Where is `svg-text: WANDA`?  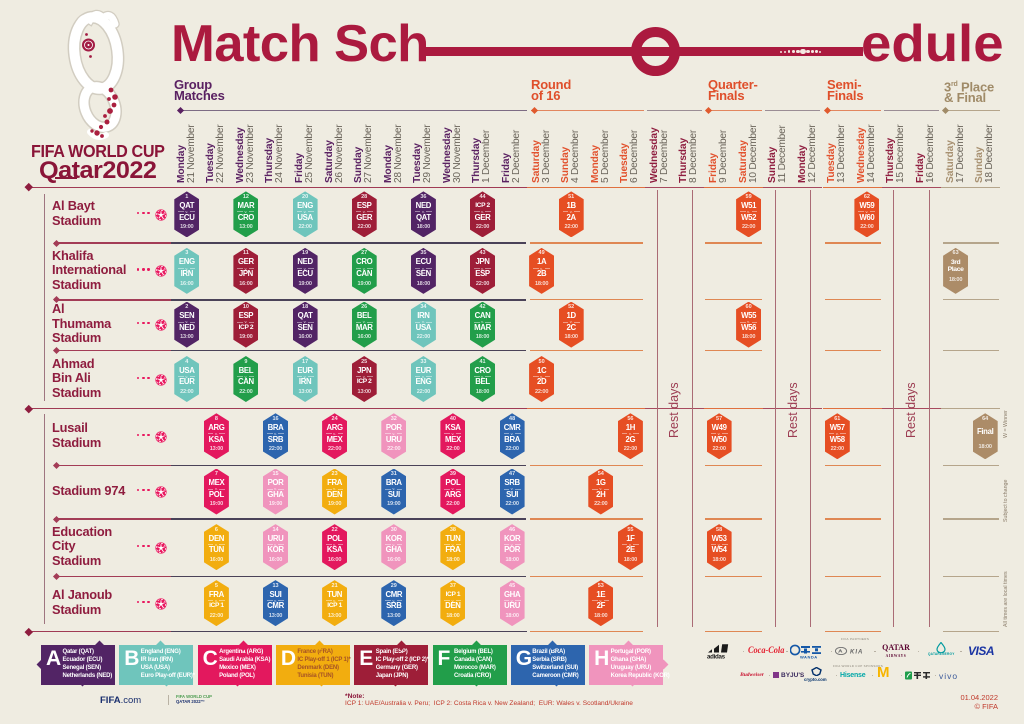 svg-text: WANDA is located at coordinates (809, 657).